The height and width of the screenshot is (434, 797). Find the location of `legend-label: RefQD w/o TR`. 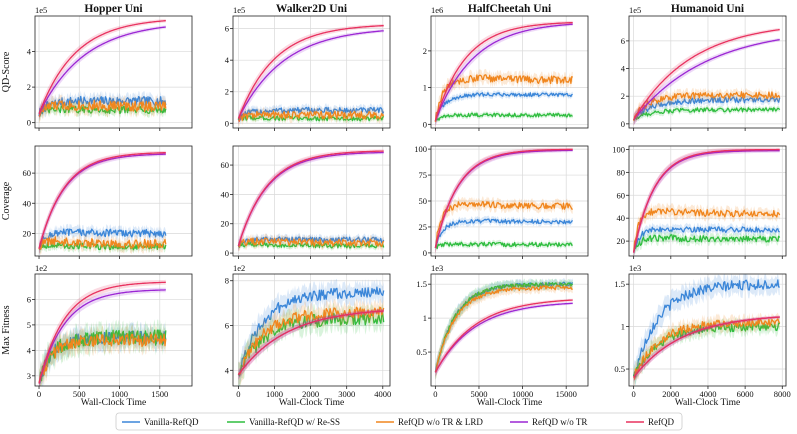

legend-label: RefQD w/o TR is located at coordinates (559, 422).